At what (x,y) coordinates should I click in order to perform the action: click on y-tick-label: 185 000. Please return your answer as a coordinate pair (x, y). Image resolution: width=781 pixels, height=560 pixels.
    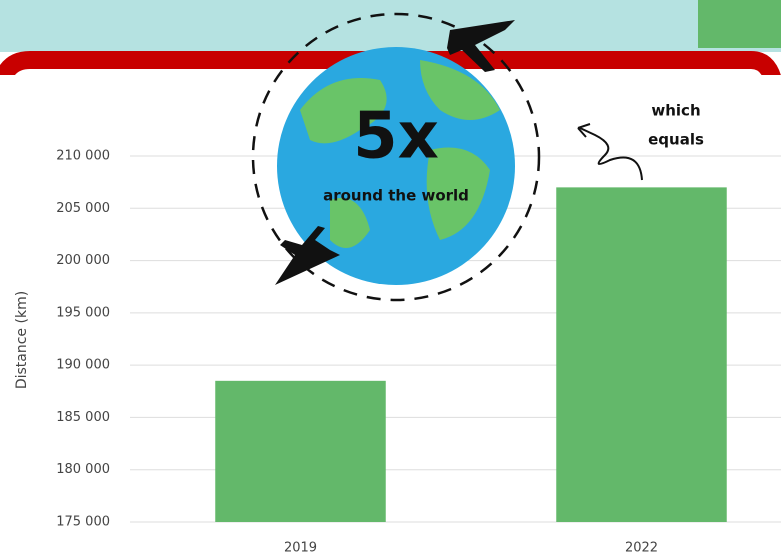
    Looking at the image, I should click on (83, 417).